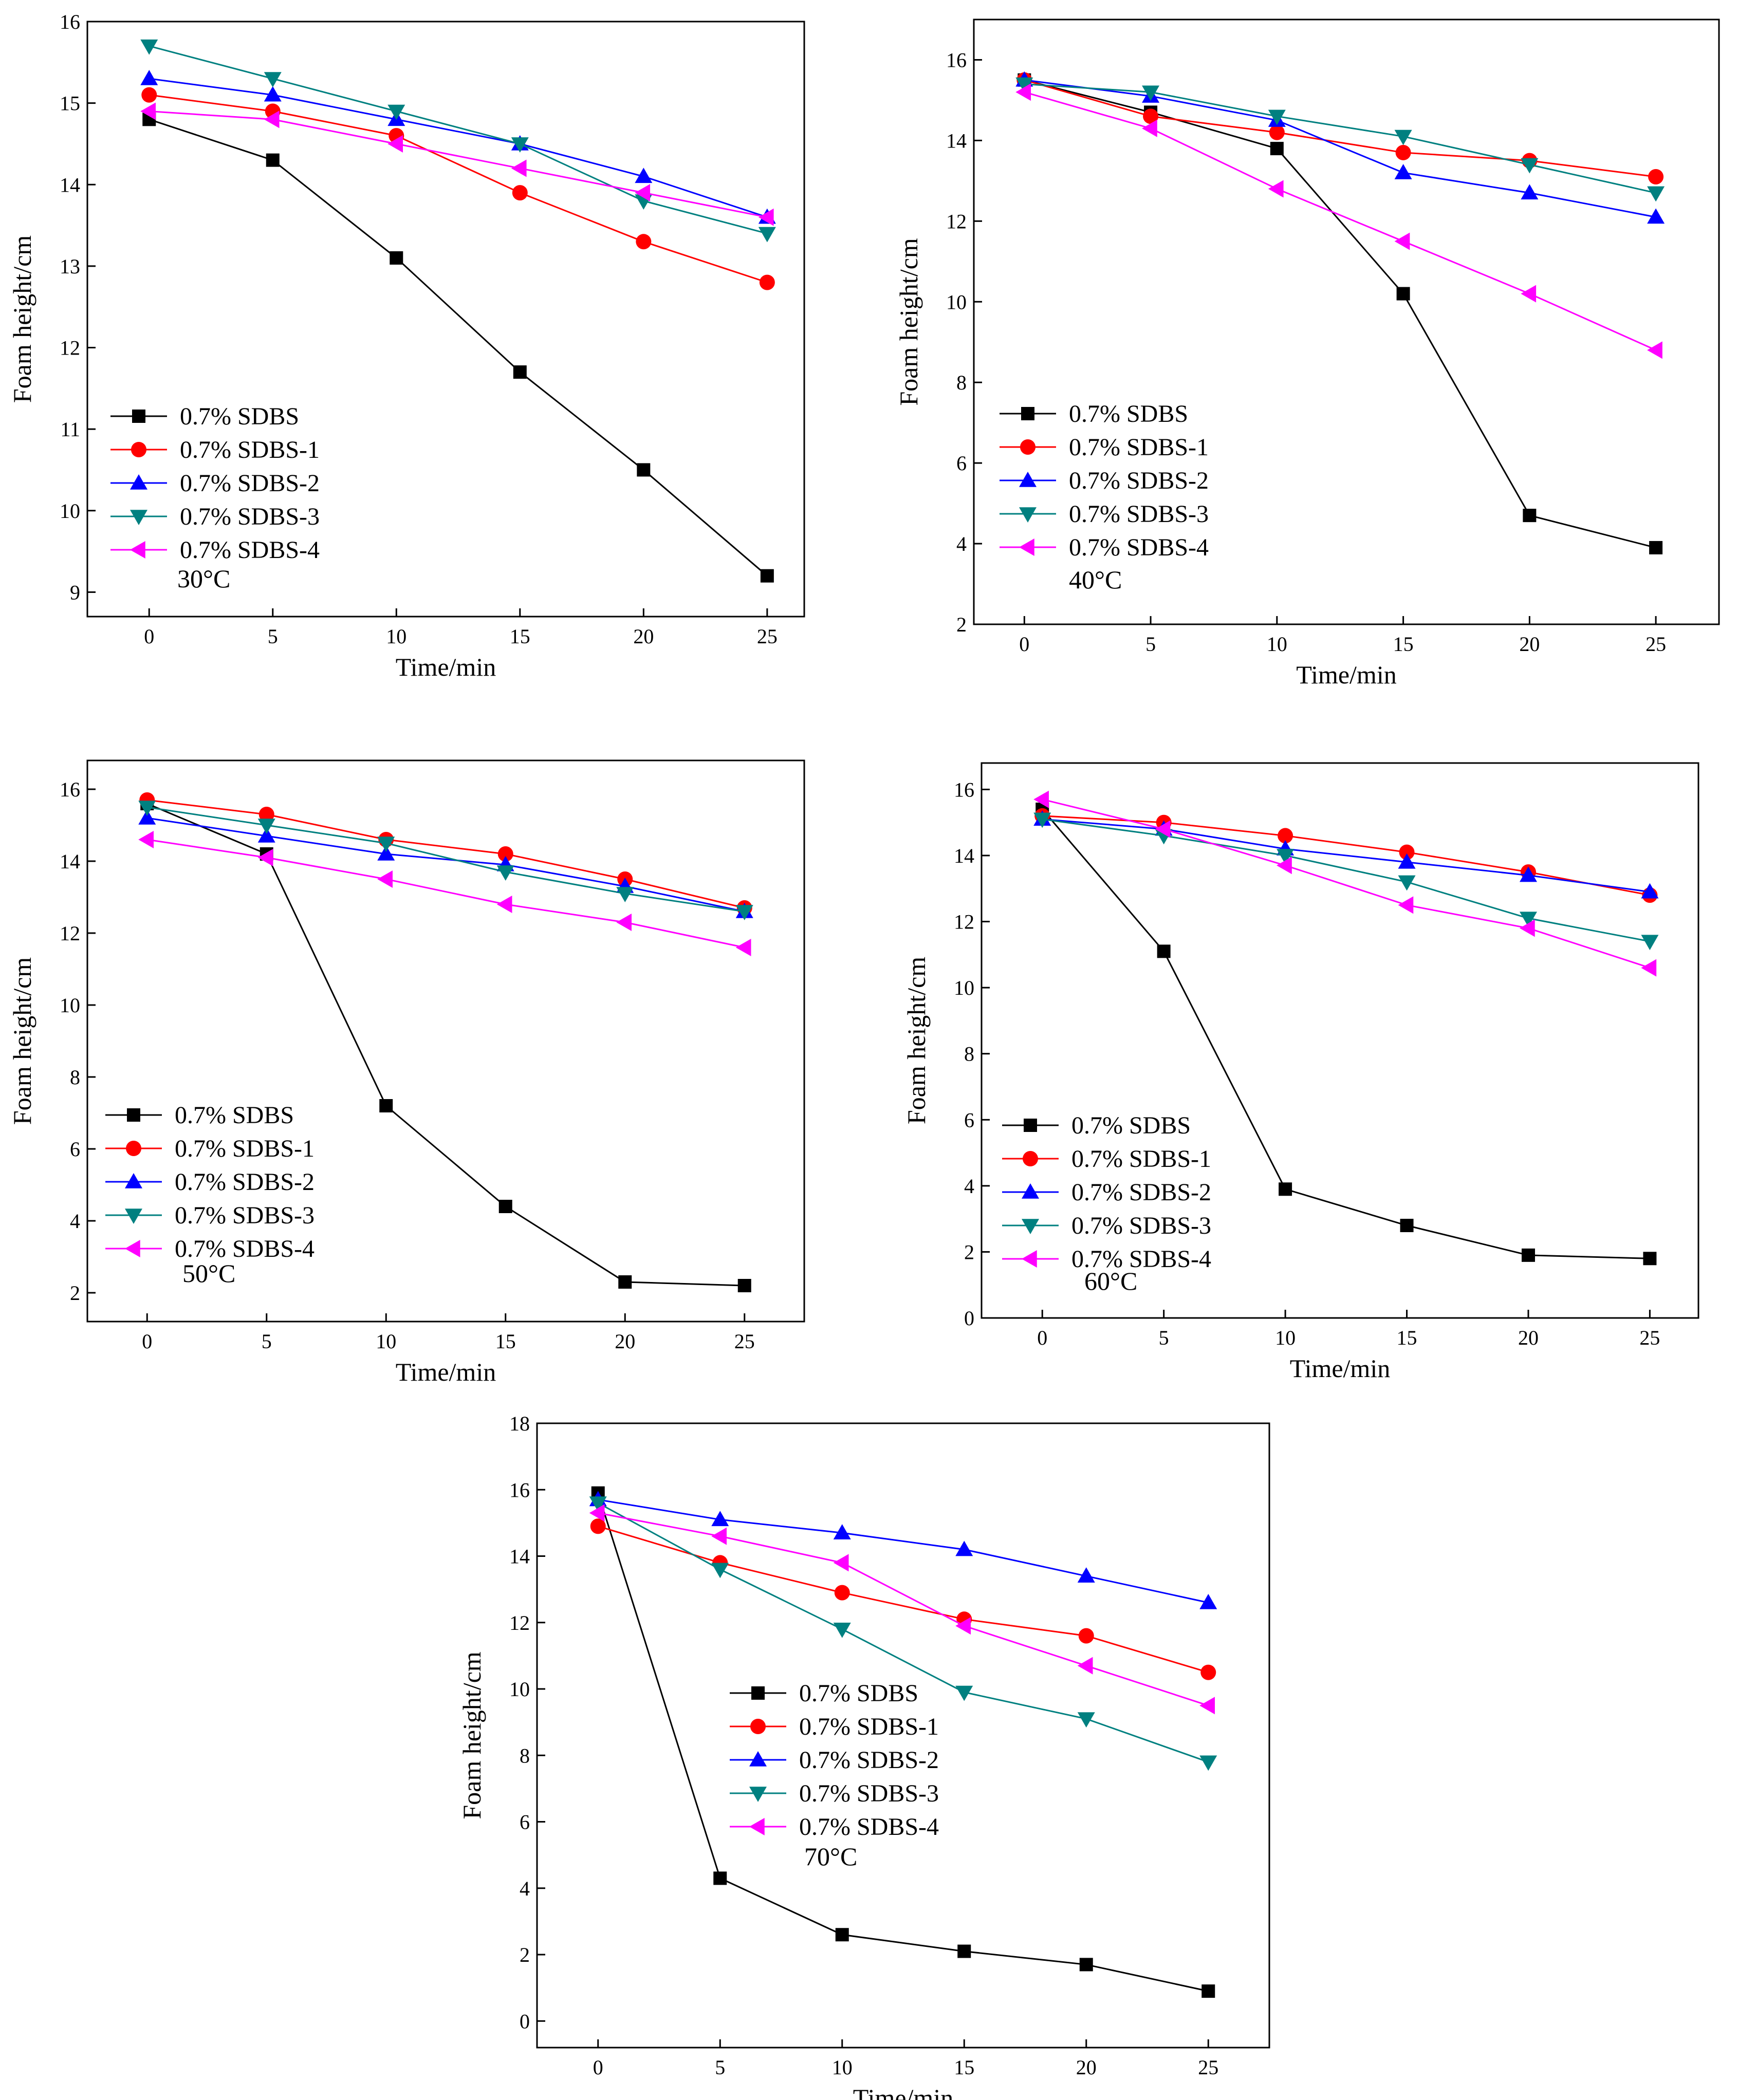 This screenshot has width=1738, height=2100. I want to click on y-tick-label: 6, so click(525, 1822).